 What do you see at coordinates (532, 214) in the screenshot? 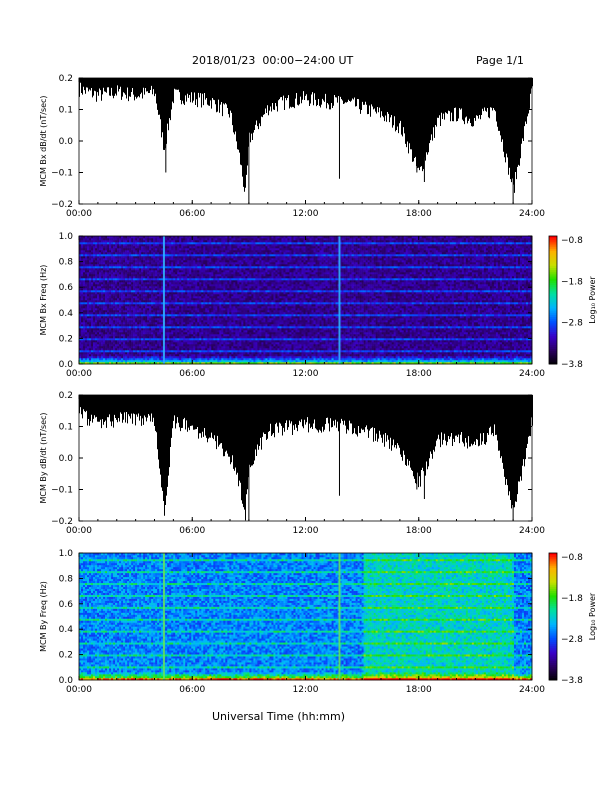
I see `x-tick-label: 24:00` at bounding box center [532, 214].